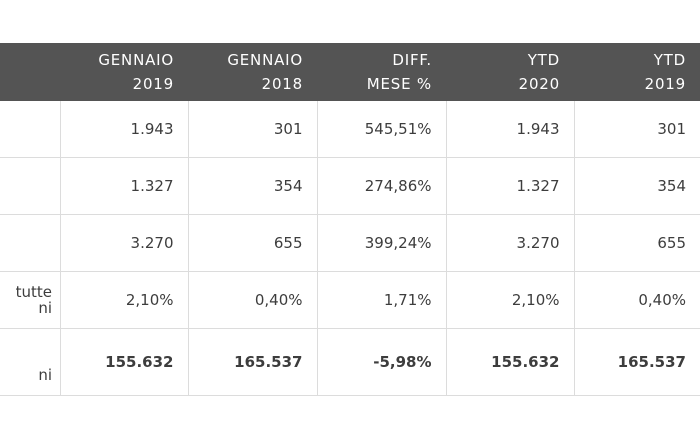 This screenshot has height=441, width=700. I want to click on header-line: DIFF., so click(412, 60).